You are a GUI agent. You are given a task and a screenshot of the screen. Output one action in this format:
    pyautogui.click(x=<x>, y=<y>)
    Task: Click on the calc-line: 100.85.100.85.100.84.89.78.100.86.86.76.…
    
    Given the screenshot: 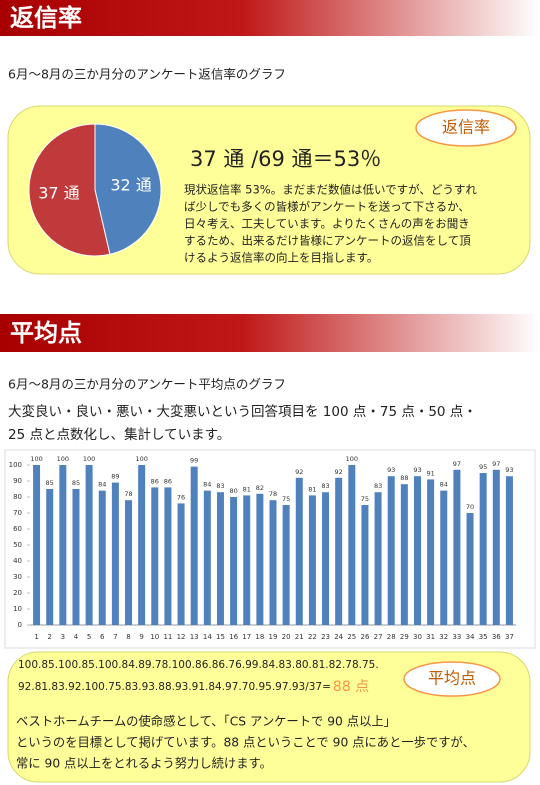 What is the action you would take?
    pyautogui.click(x=198, y=665)
    